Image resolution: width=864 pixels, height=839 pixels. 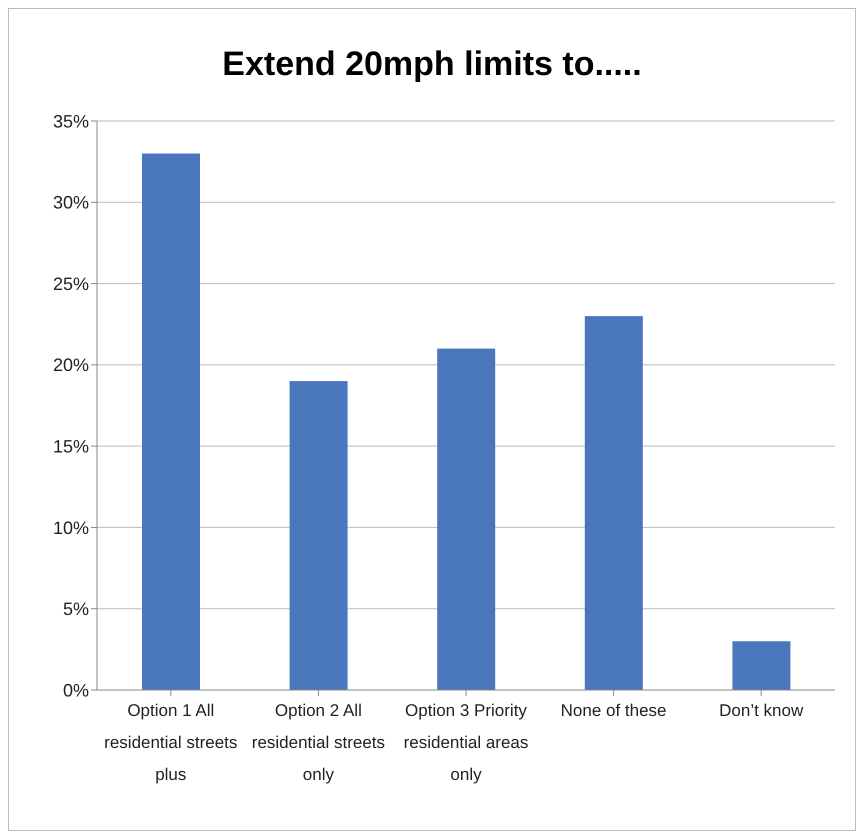 What do you see at coordinates (70, 446) in the screenshot?
I see `y-tick-label: 15%` at bounding box center [70, 446].